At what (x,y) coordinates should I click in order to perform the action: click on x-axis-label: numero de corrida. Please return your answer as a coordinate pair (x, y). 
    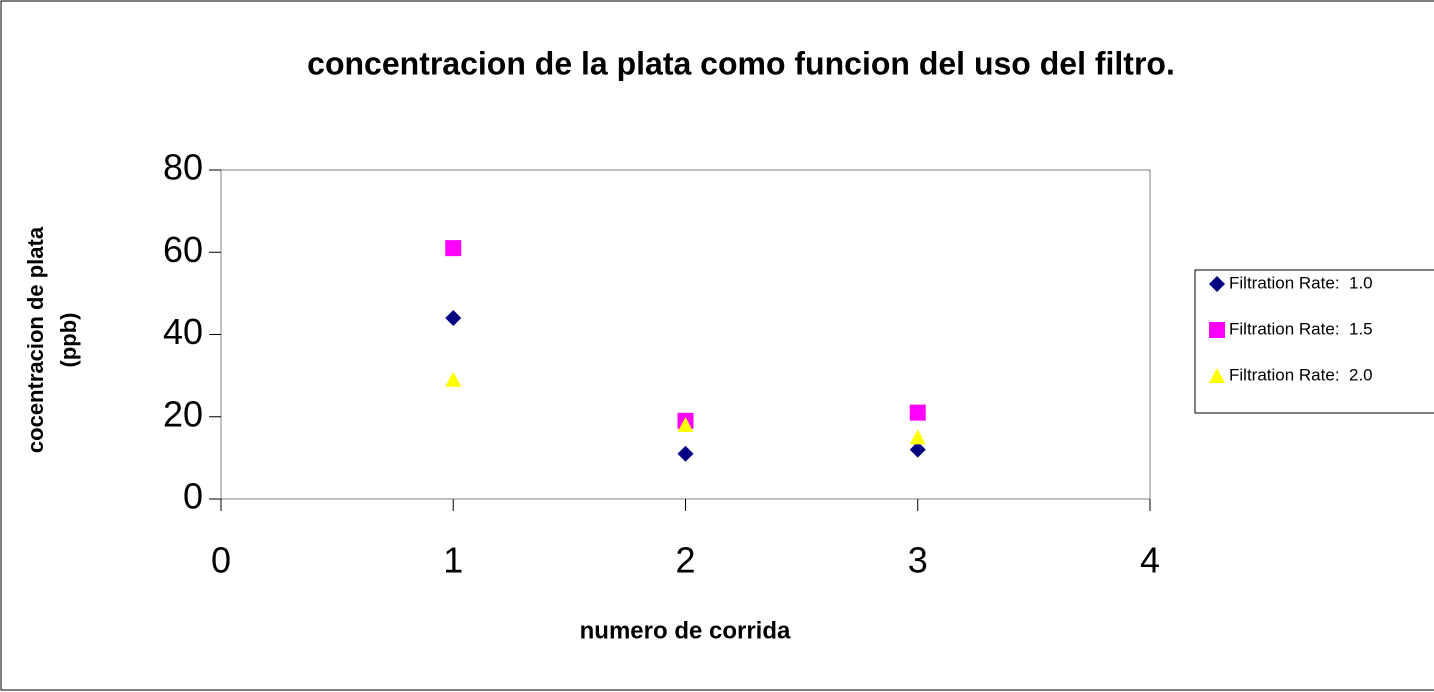
    Looking at the image, I should click on (685, 630).